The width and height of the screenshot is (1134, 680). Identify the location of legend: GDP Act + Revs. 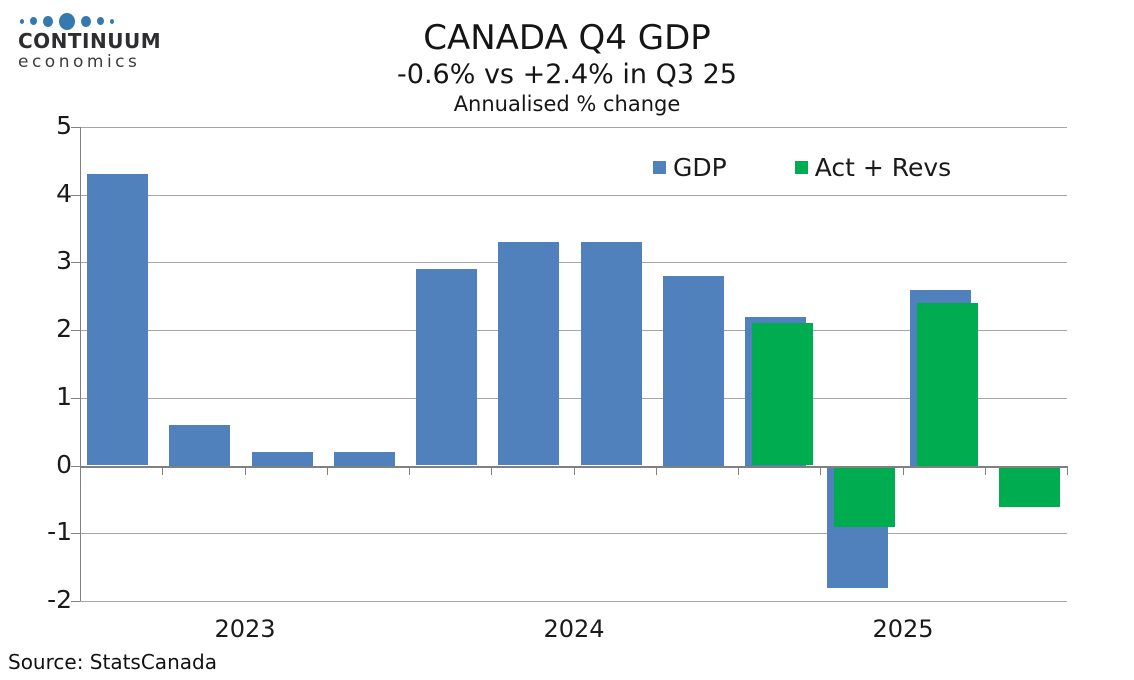
(802, 167).